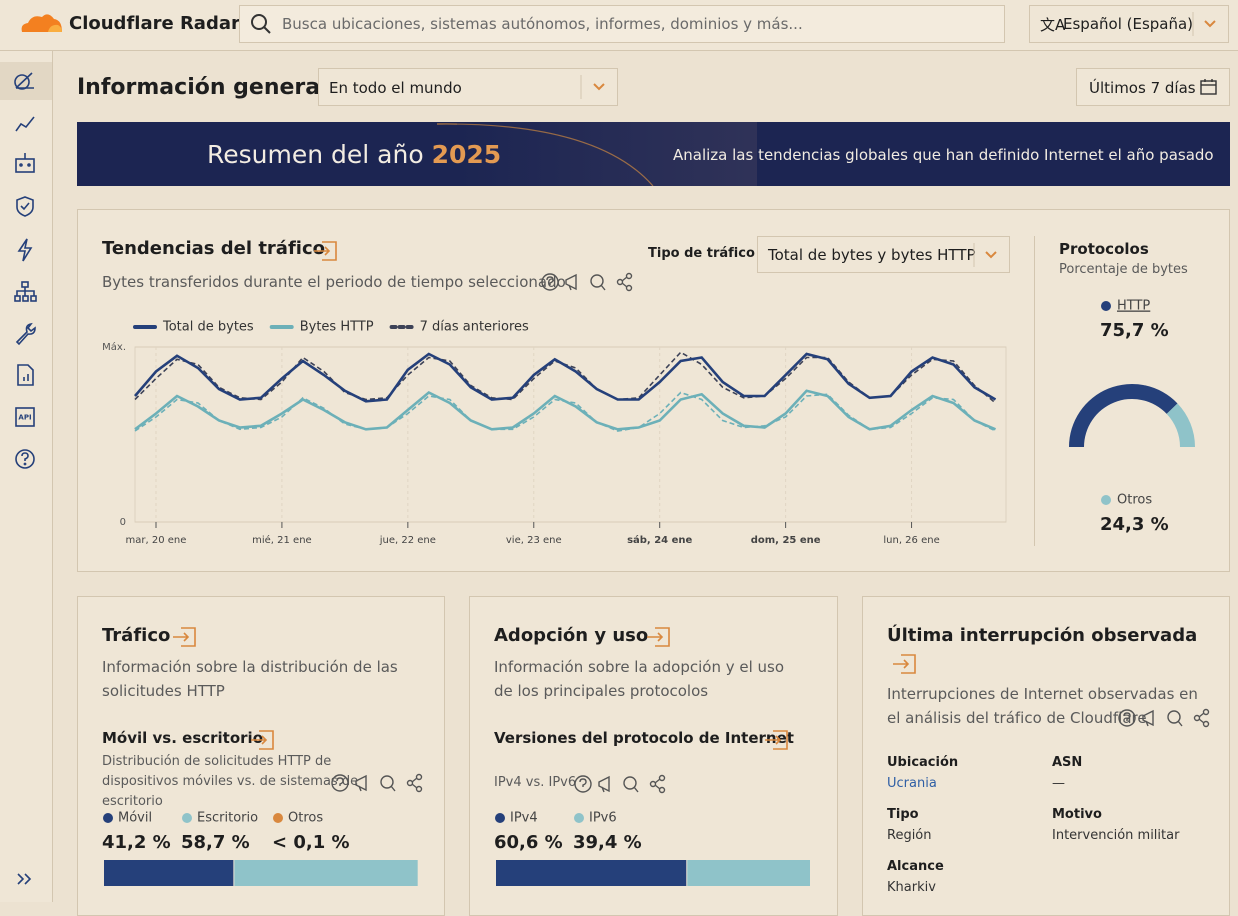 The width and height of the screenshot is (1238, 916). Describe the element at coordinates (213, 248) in the screenshot. I see `section-title: Tendencias del tráfico` at that location.